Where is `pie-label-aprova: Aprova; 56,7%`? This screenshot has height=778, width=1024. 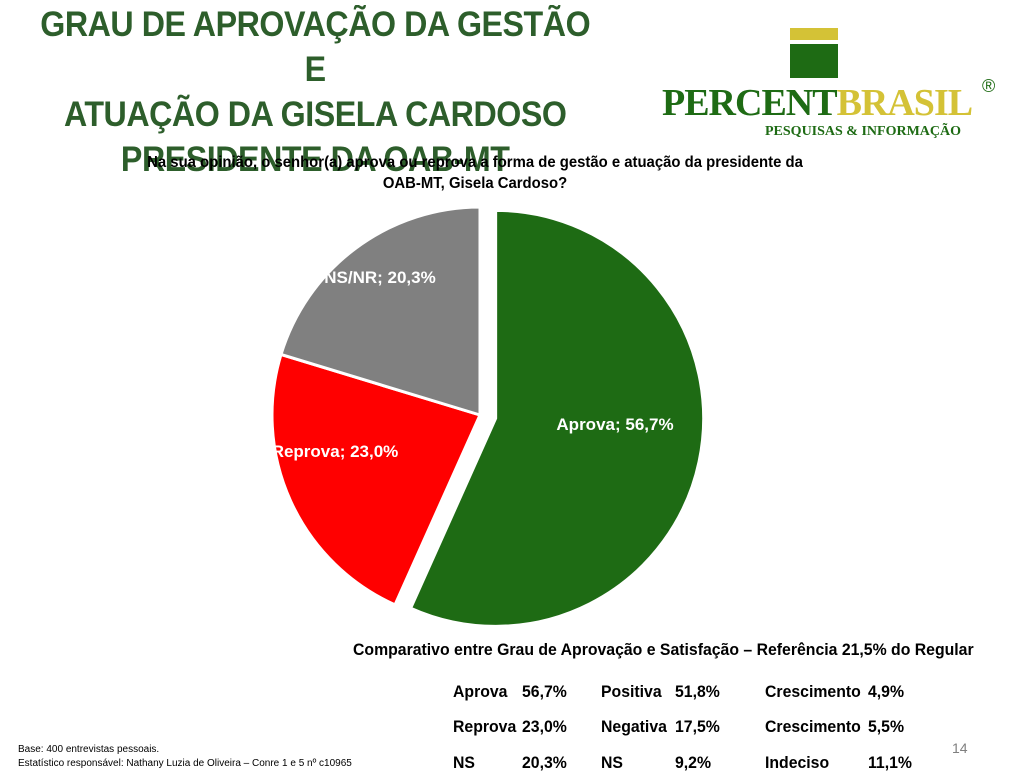 pie-label-aprova: Aprova; 56,7% is located at coordinates (614, 424).